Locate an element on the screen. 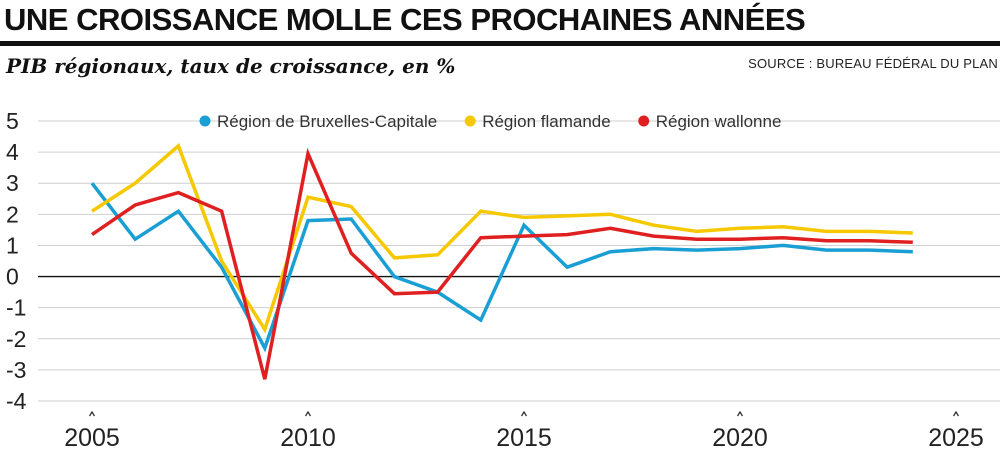 This screenshot has height=451, width=1000. x-tick-label: 2005 is located at coordinates (92, 437).